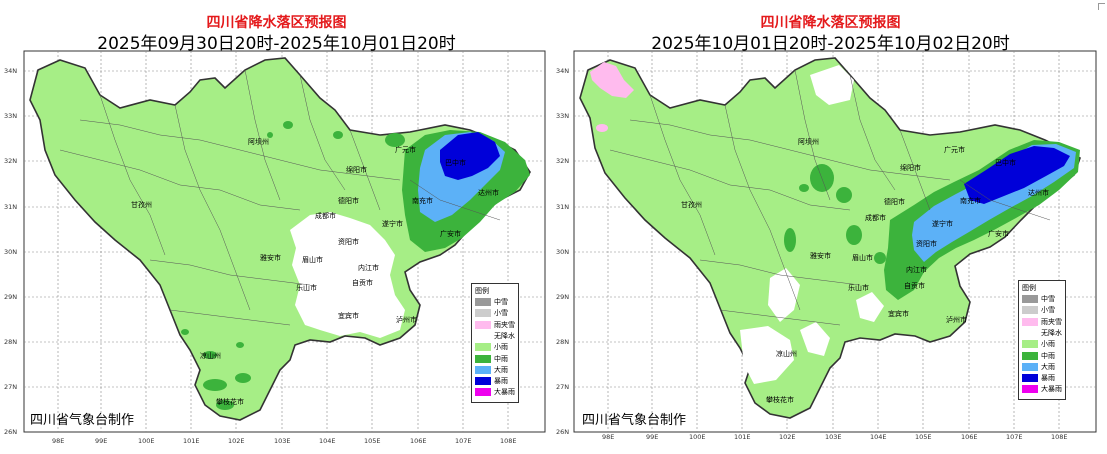  What do you see at coordinates (969, 437) in the screenshot?
I see `svg-text: 106E` at bounding box center [969, 437].